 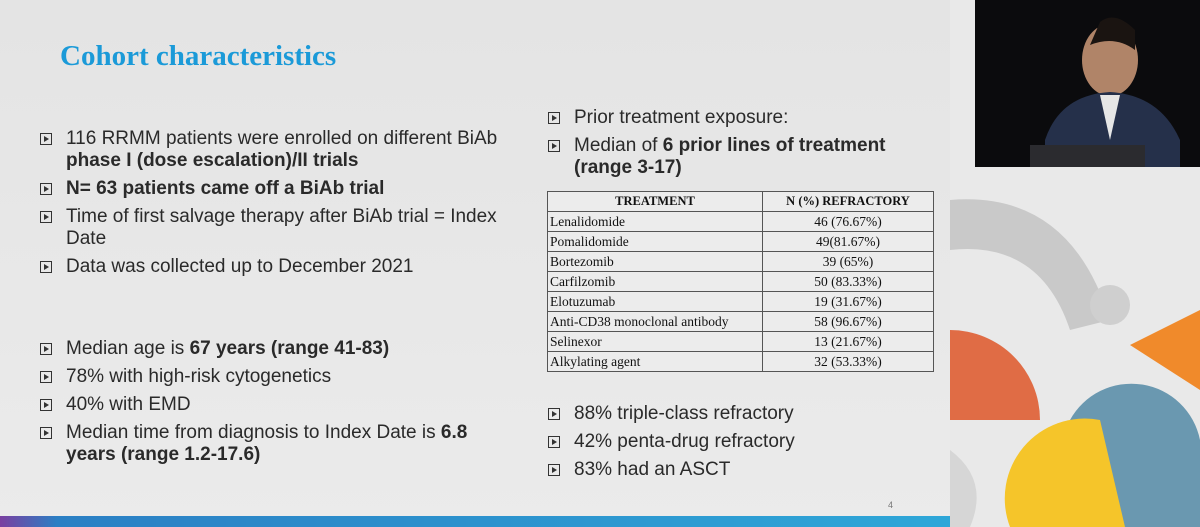 I want to click on text: 78% with high-risk cytogenetics, so click(x=199, y=376).